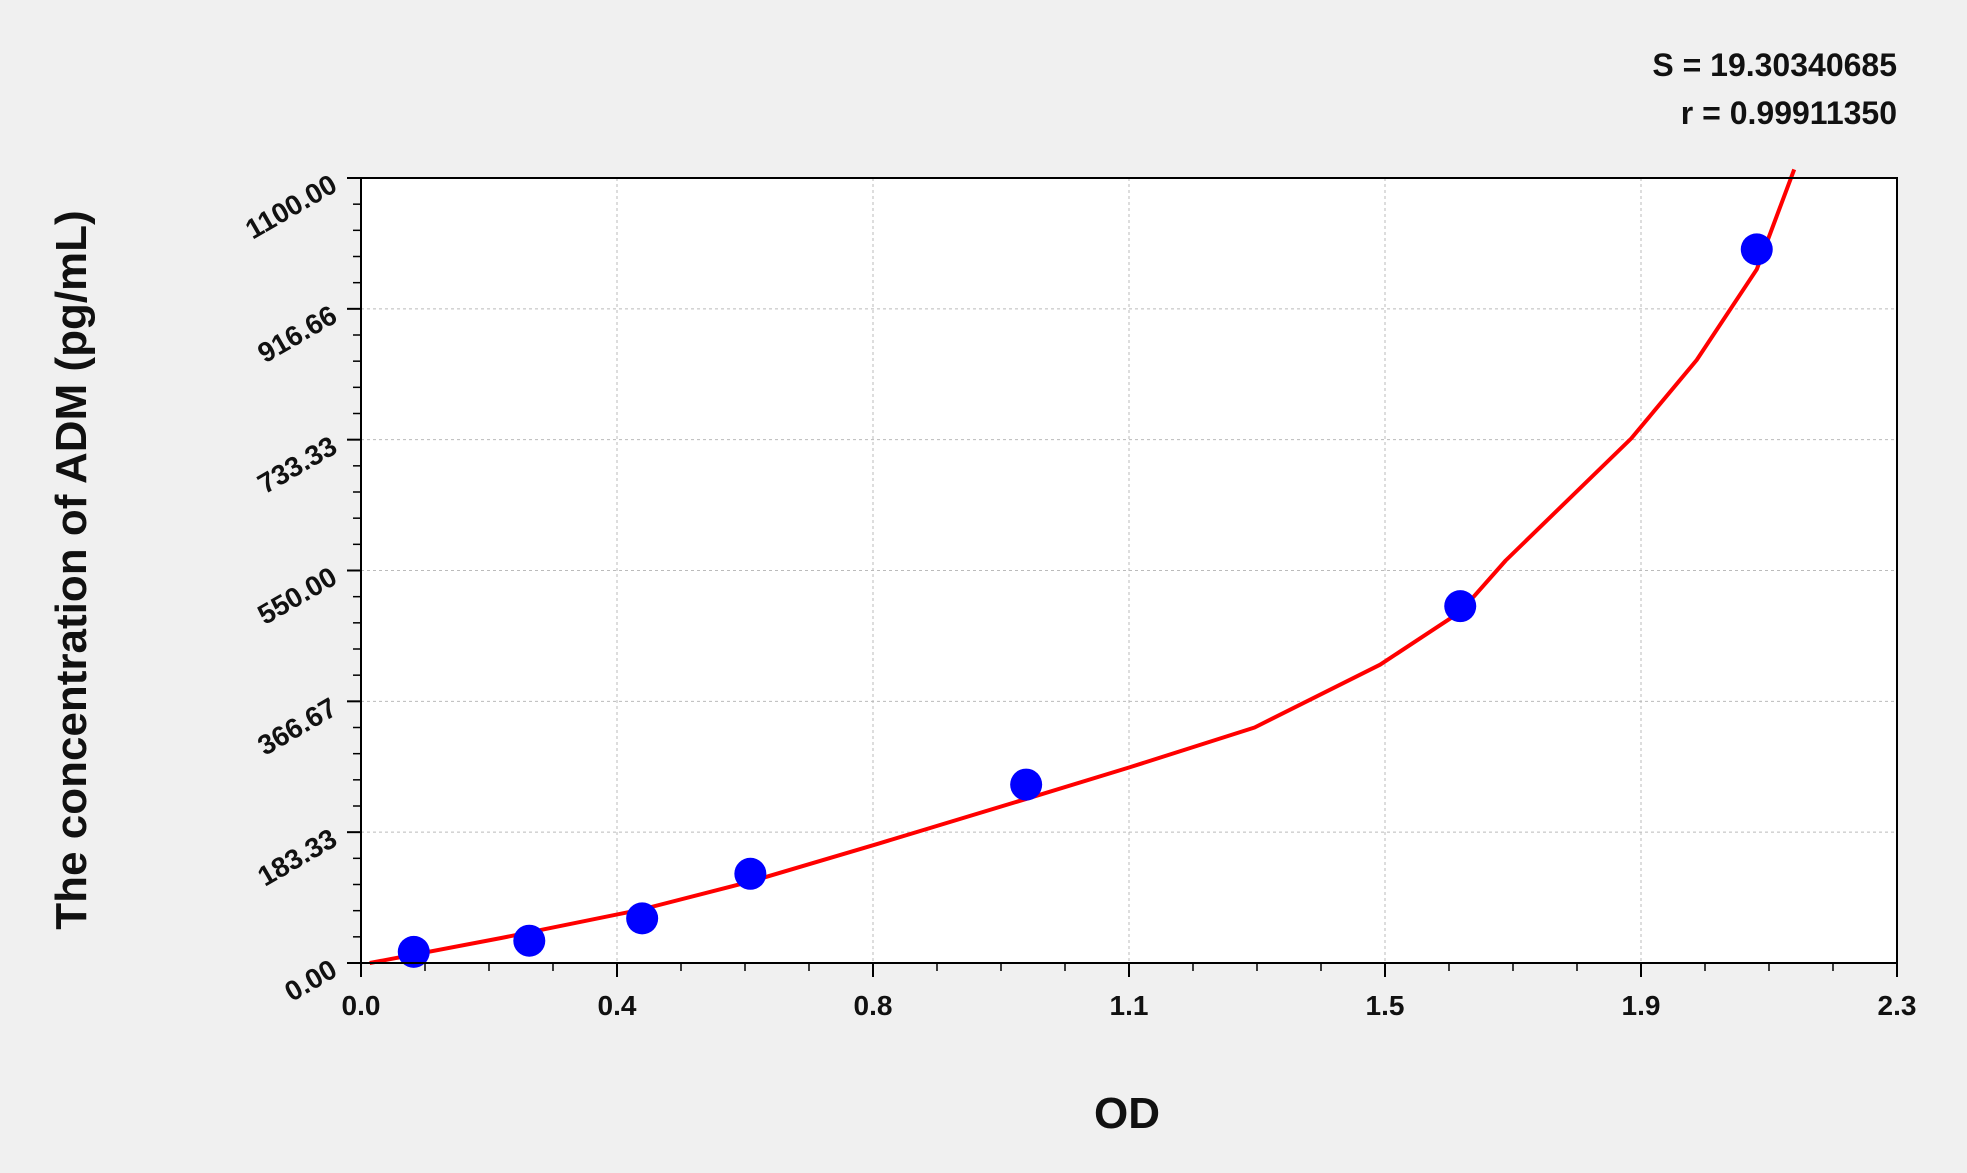 The height and width of the screenshot is (1173, 1967). What do you see at coordinates (1641, 1005) in the screenshot?
I see `x-tick-label: 1.9` at bounding box center [1641, 1005].